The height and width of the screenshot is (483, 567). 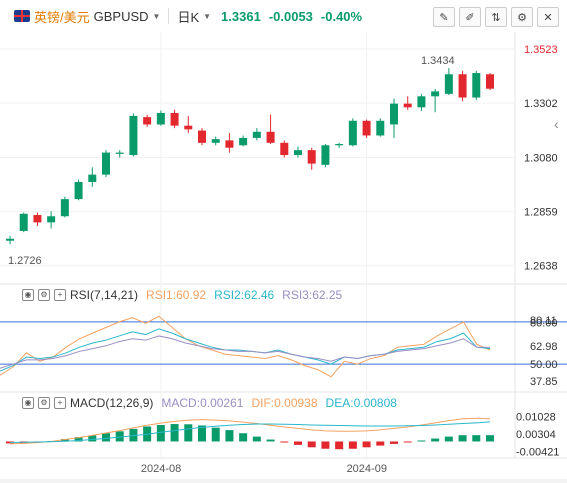 What do you see at coordinates (22, 16) in the screenshot?
I see `uk-flag-icon` at bounding box center [22, 16].